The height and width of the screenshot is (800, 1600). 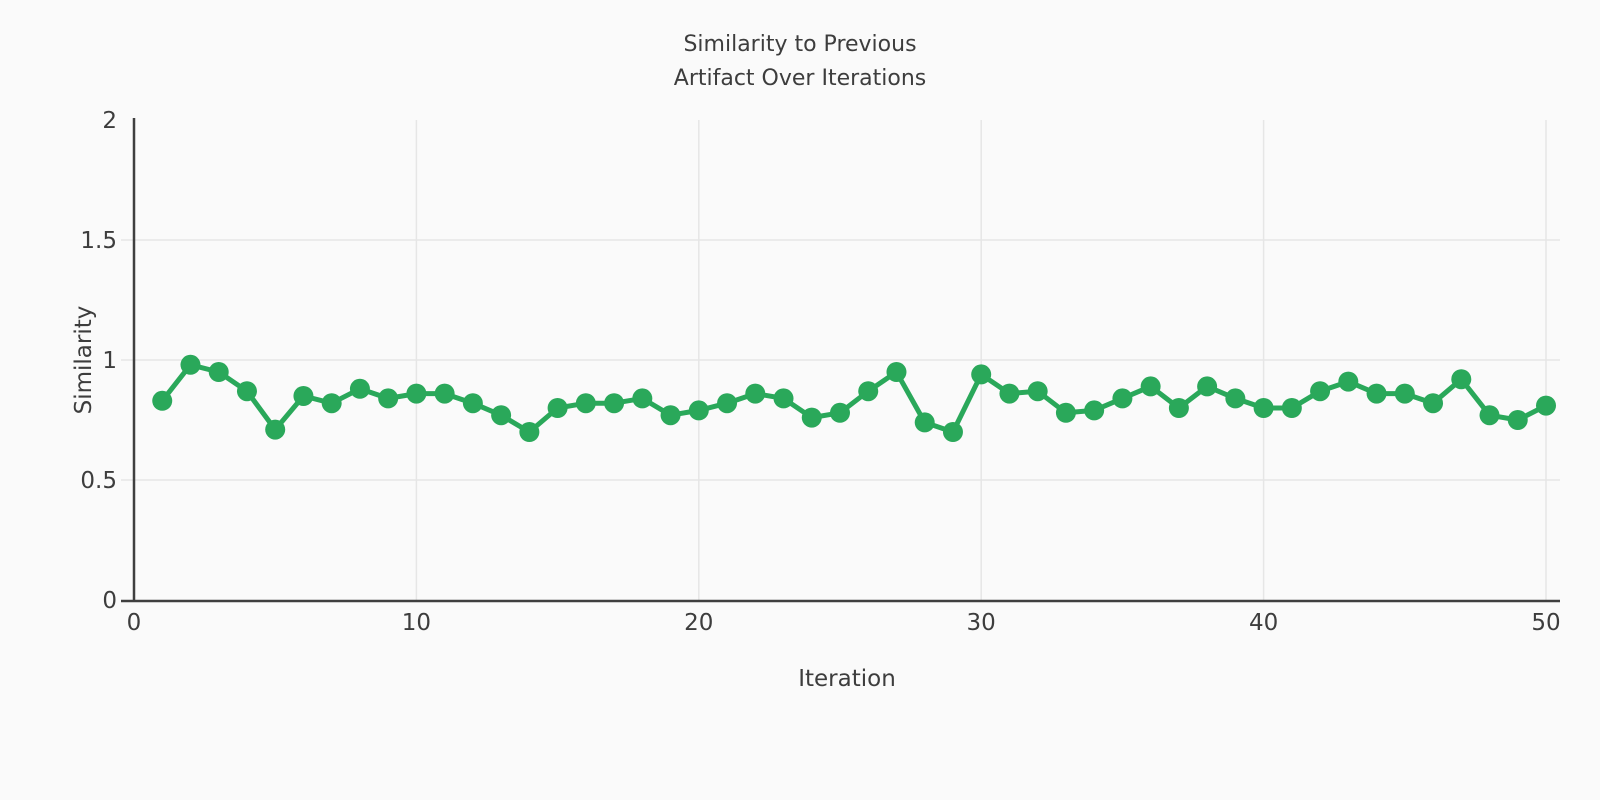 I want to click on chart-title-line-2: Artifact Over Iterations, so click(x=800, y=78).